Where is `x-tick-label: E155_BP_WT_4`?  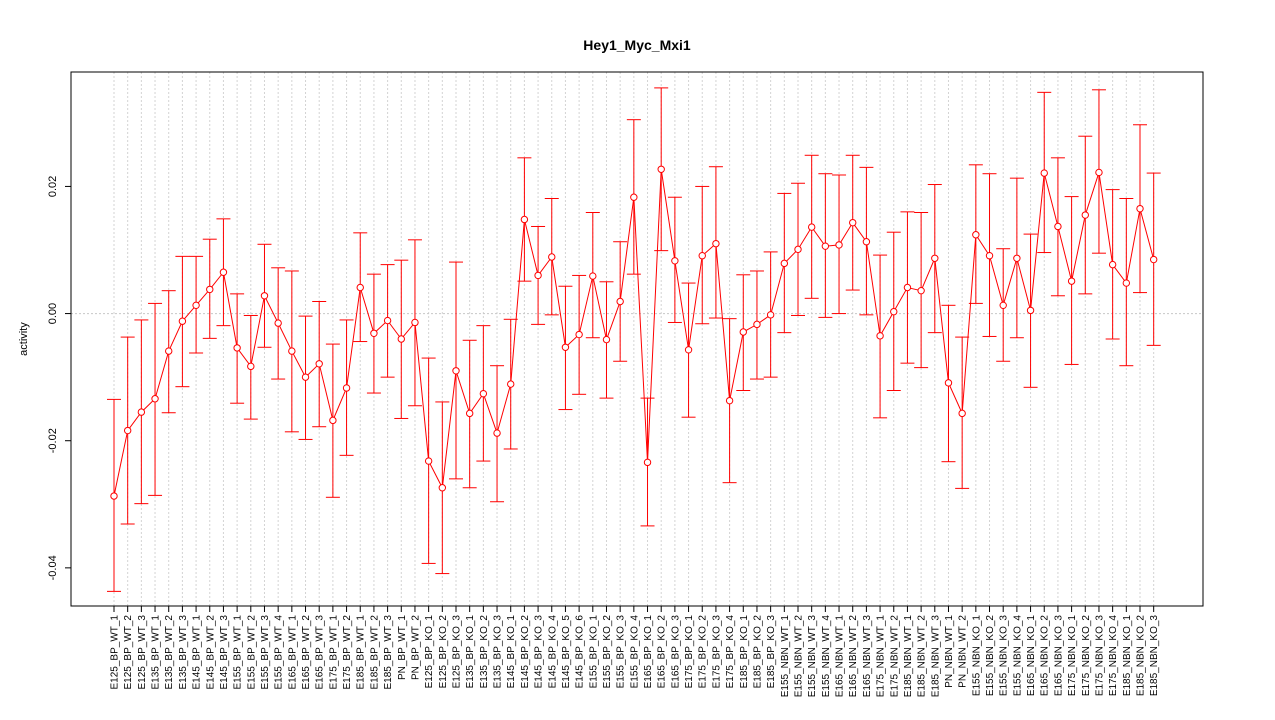 x-tick-label: E155_BP_WT_4 is located at coordinates (279, 652).